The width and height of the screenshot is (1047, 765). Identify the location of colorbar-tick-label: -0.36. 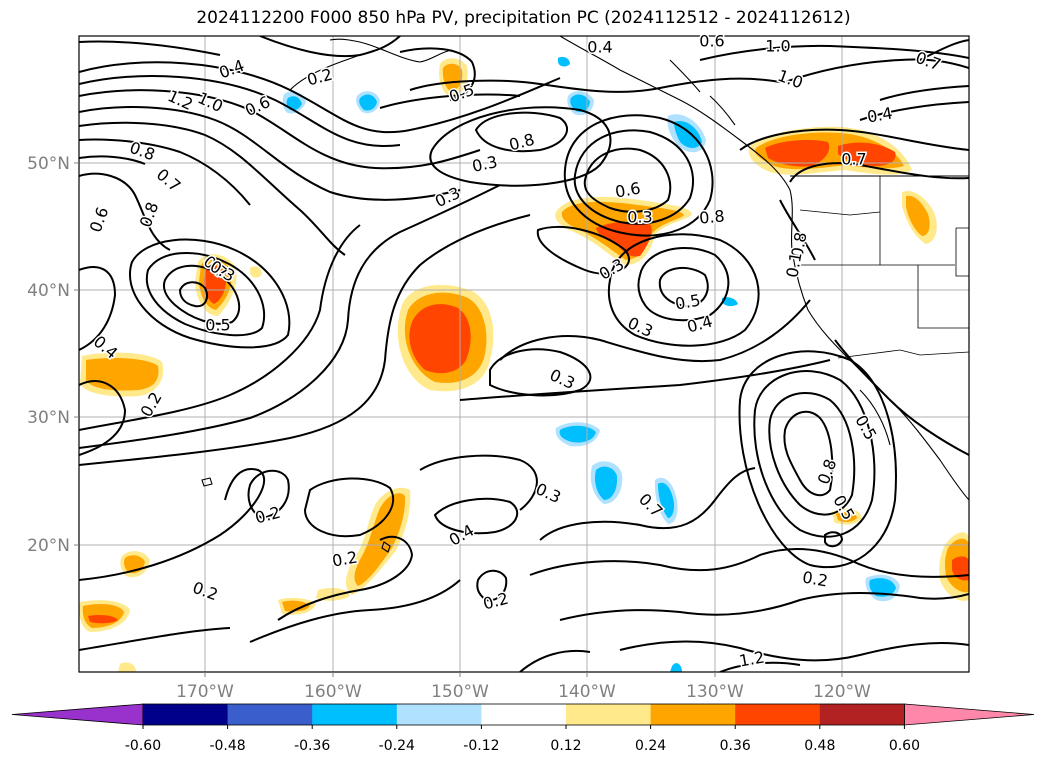
(312, 746).